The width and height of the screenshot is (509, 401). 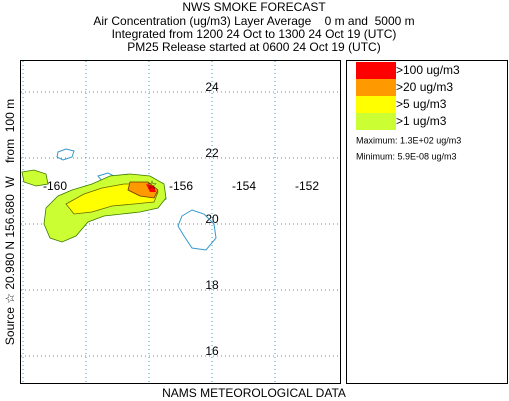 I want to click on longitude-label: -160, so click(x=55, y=186).